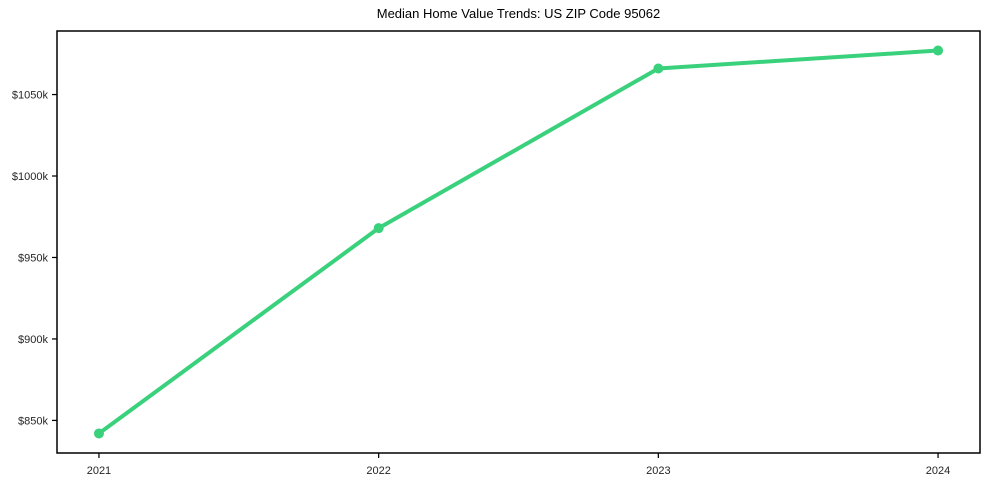 Image resolution: width=990 pixels, height=490 pixels. What do you see at coordinates (33, 340) in the screenshot?
I see `y-tick-label: $900k` at bounding box center [33, 340].